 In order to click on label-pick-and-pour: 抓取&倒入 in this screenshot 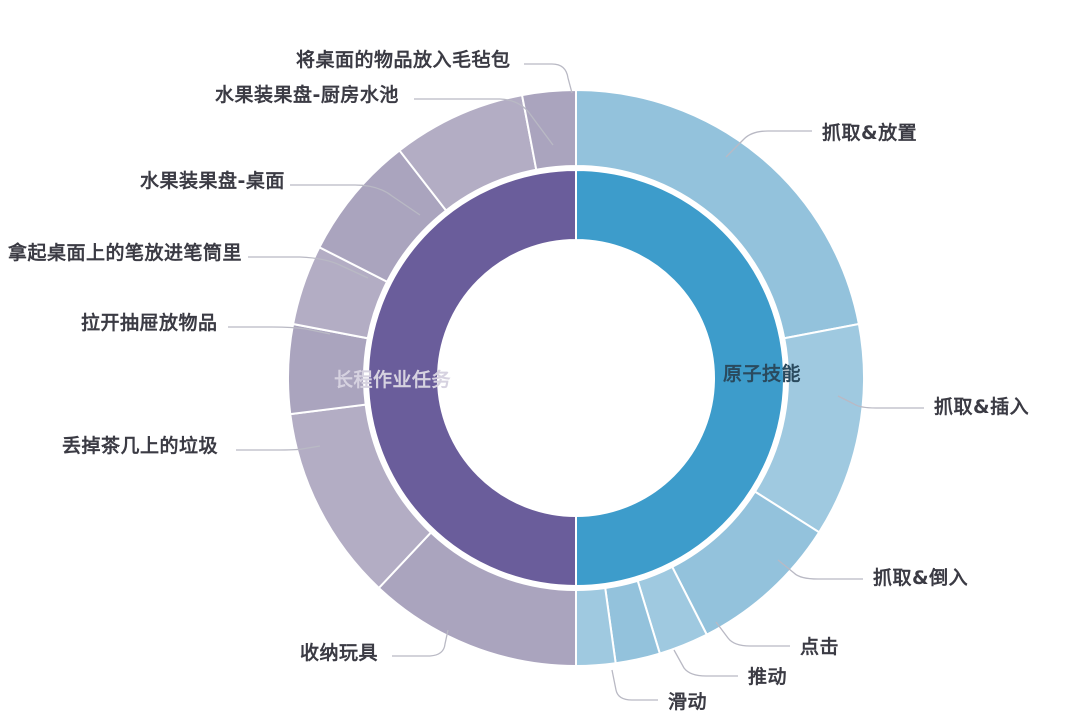, I will do `click(921, 578)`.